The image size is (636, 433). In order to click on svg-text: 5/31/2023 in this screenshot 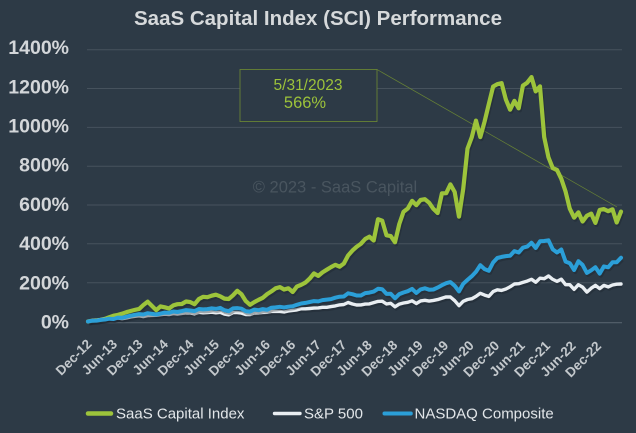, I will do `click(308, 85)`.